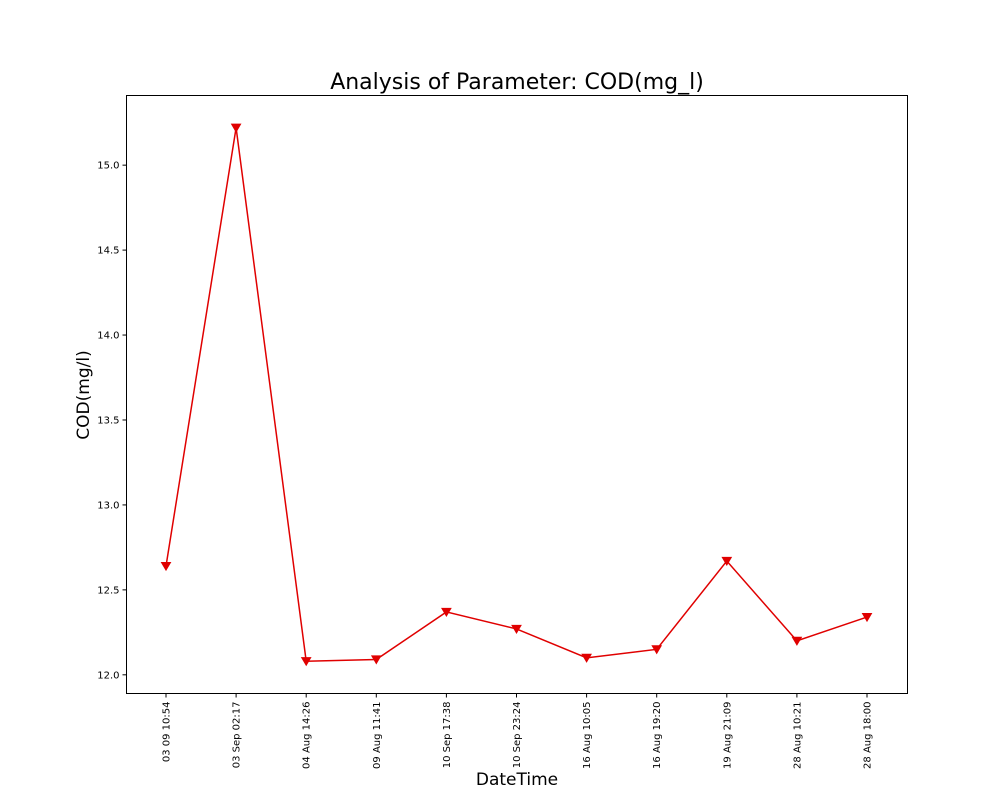  Describe the element at coordinates (377, 735) in the screenshot. I see `x-tick-label: 09 Aug 11:41` at that location.